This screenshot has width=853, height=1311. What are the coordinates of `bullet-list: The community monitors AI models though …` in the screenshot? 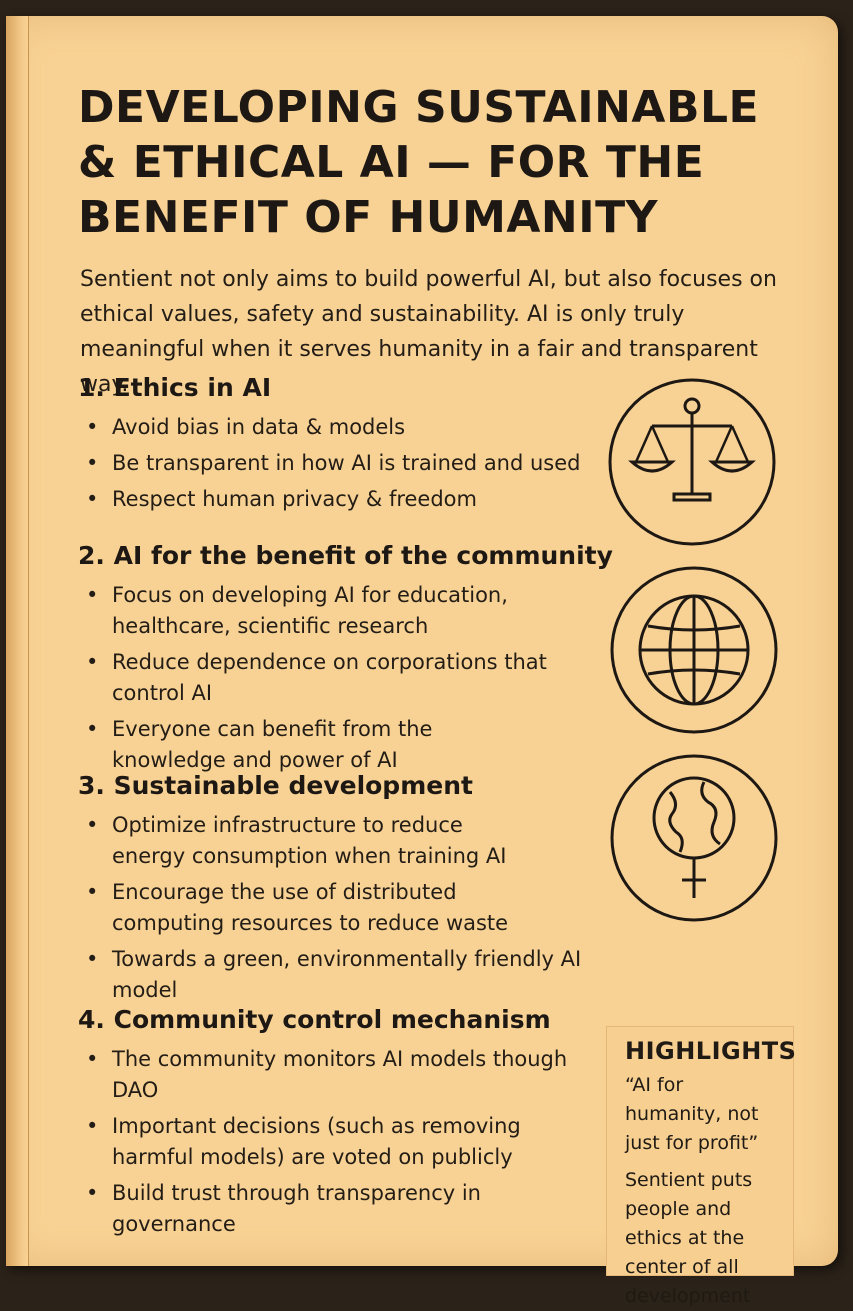 It's located at (333, 1142).